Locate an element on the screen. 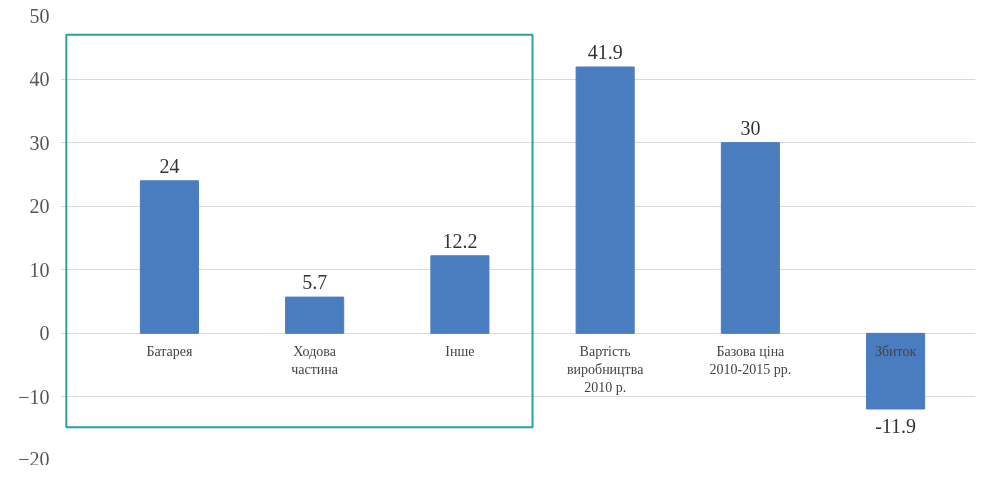  data-label: 5.7 is located at coordinates (315, 282).